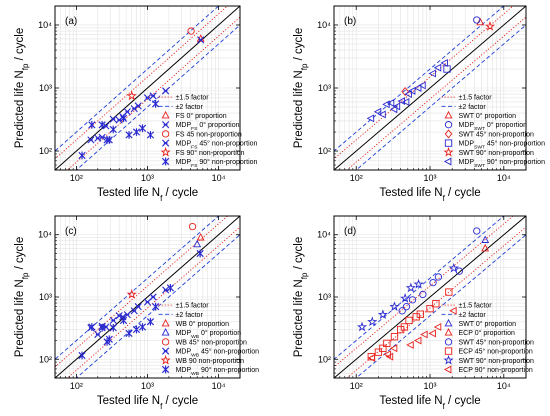 The width and height of the screenshot is (550, 416). I want to click on legend-label: SWT 90° non-proportion, so click(497, 361).